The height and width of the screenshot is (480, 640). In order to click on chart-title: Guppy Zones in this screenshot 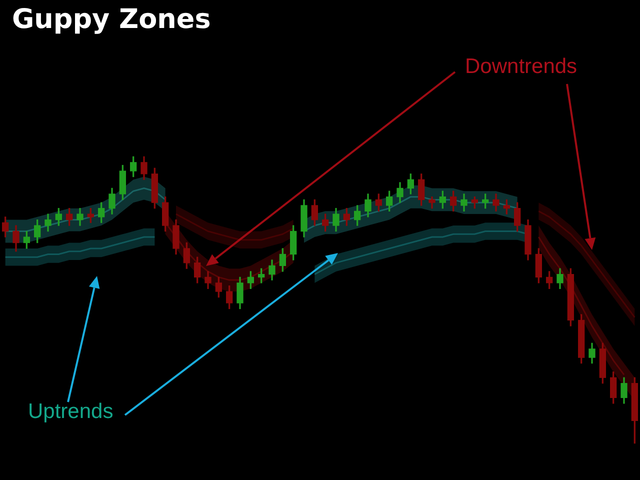, I will do `click(111, 19)`.